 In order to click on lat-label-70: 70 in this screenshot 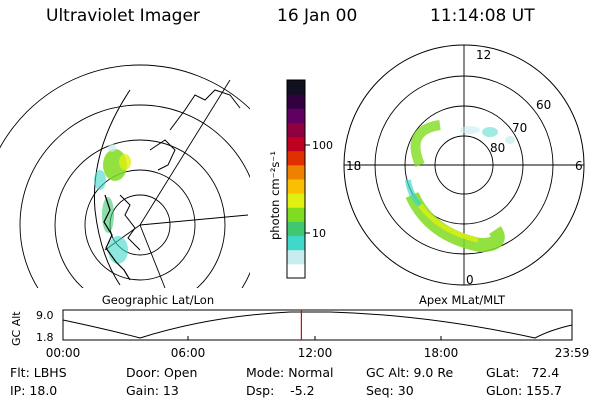, I will do `click(519, 128)`.